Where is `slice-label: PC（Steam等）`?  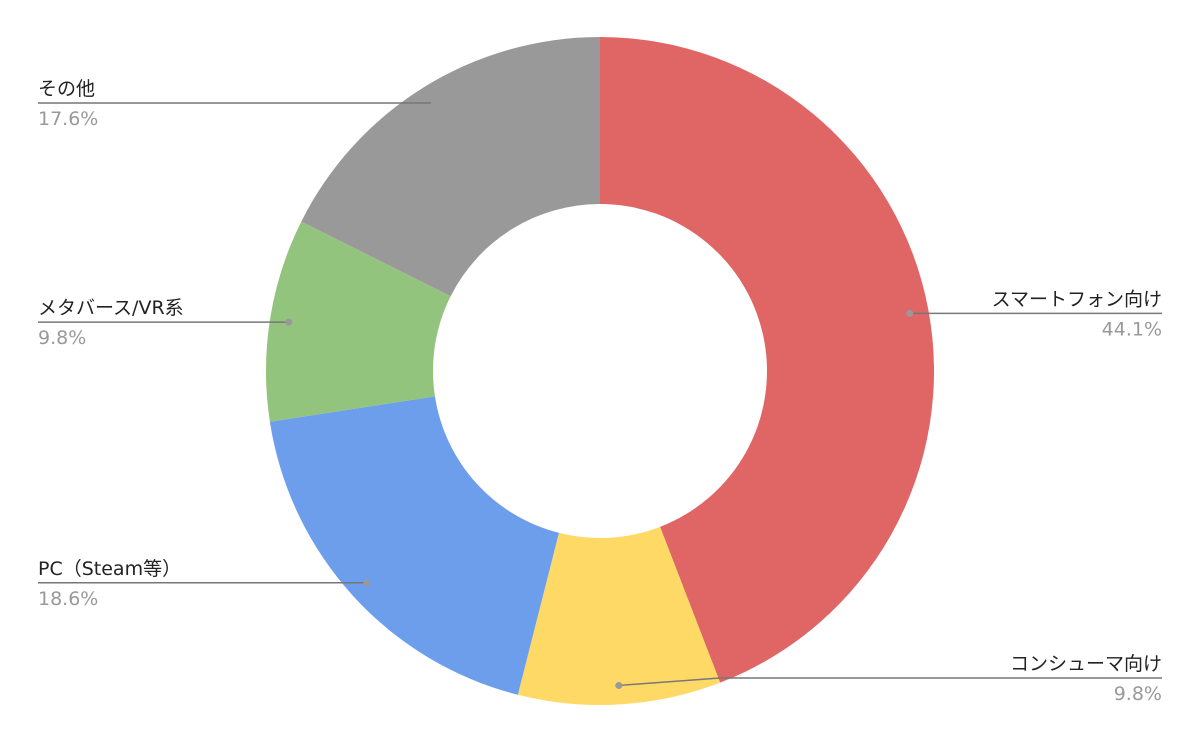
slice-label: PC（Steam等） is located at coordinates (109, 569).